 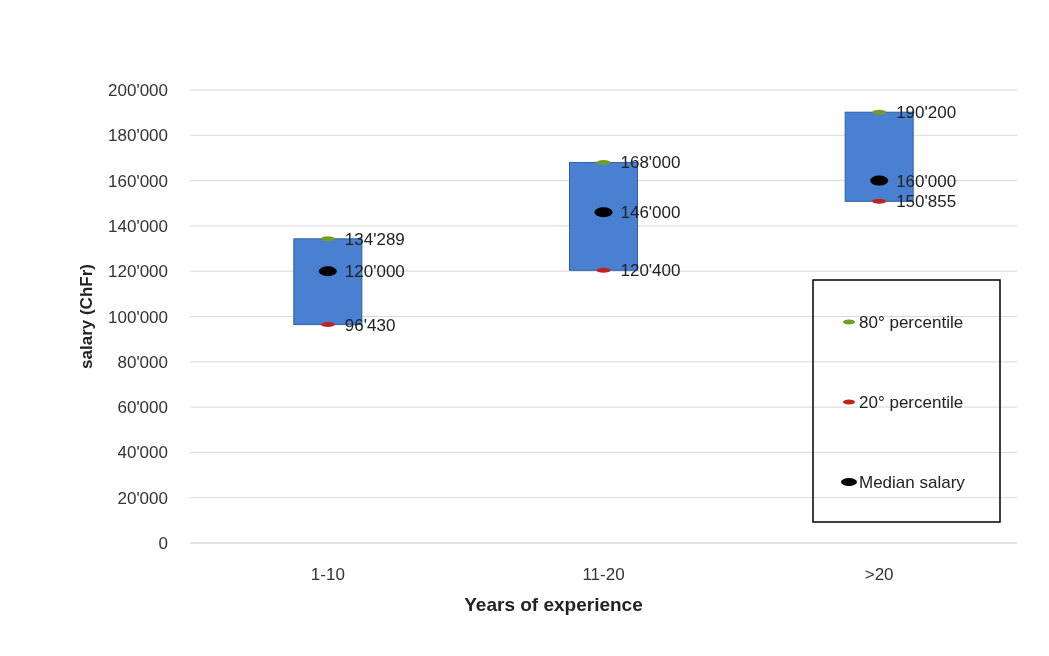 What do you see at coordinates (650, 271) in the screenshot?
I see `data-label: 120'400` at bounding box center [650, 271].